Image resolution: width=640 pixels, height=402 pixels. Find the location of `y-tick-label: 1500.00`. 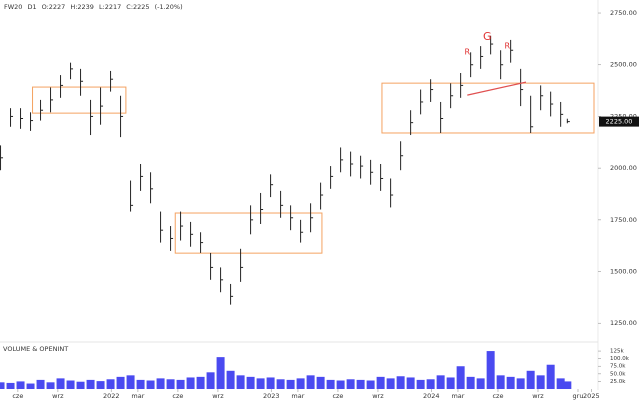

y-tick-label: 1500.00 is located at coordinates (623, 272).